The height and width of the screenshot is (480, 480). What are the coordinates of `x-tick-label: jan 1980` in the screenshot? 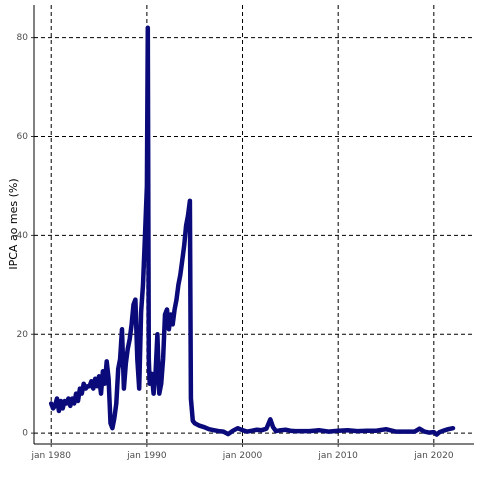 It's located at (50, 456).